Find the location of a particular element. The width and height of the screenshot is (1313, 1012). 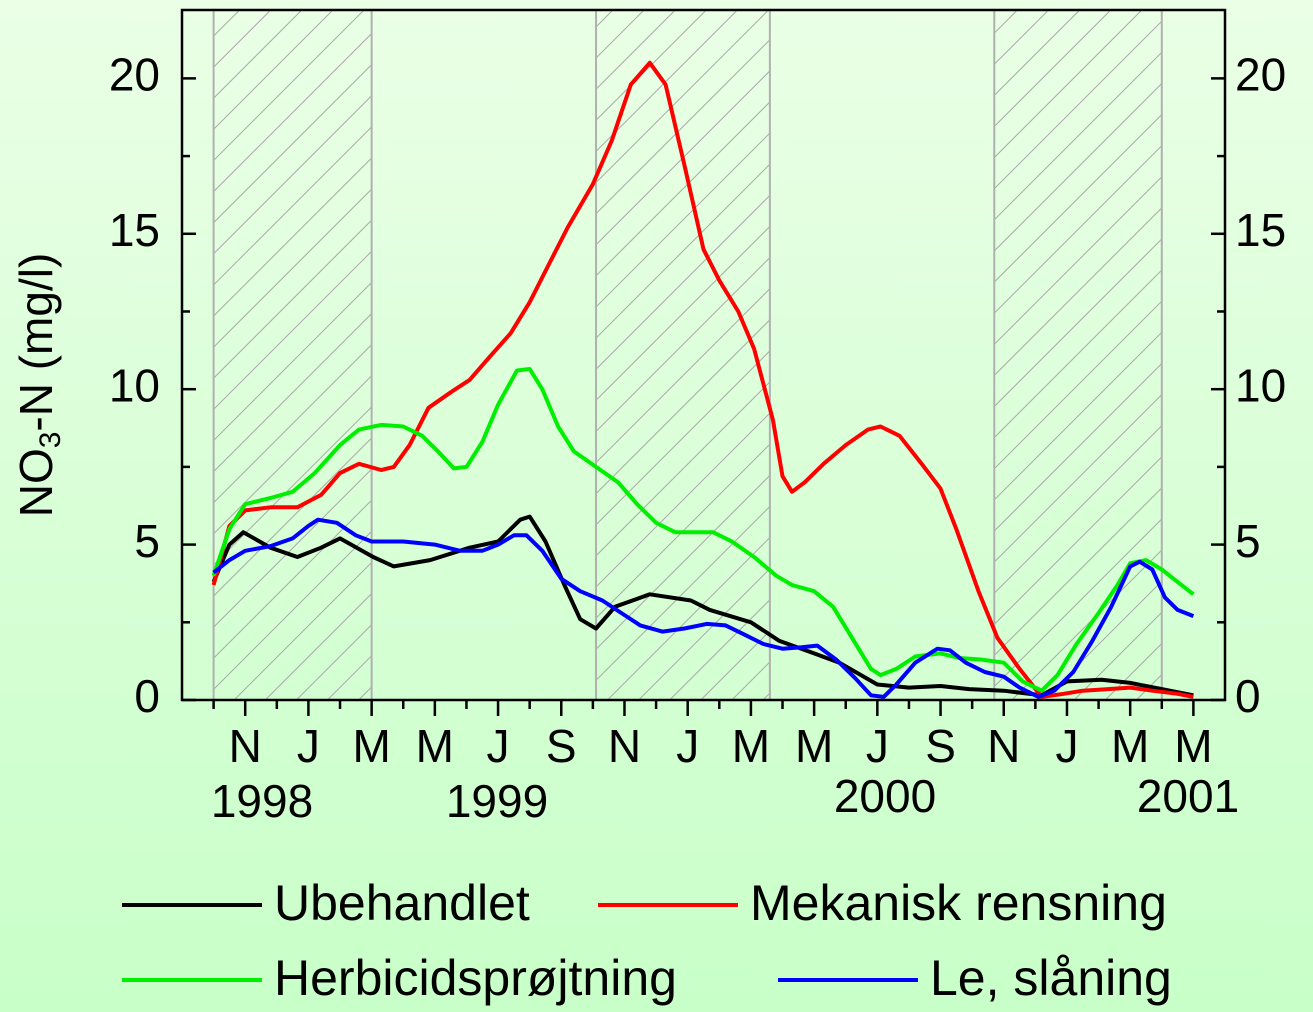

y-axis-label: NO3-N (mg/l) is located at coordinates (38, 385).